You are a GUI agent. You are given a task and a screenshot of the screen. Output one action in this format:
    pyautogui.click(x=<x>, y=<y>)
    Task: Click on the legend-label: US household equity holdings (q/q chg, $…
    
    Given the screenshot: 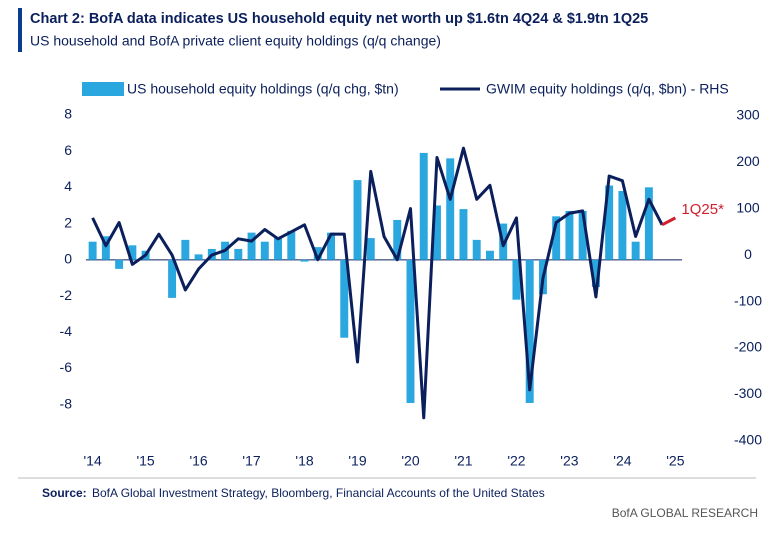 What is the action you would take?
    pyautogui.click(x=263, y=89)
    